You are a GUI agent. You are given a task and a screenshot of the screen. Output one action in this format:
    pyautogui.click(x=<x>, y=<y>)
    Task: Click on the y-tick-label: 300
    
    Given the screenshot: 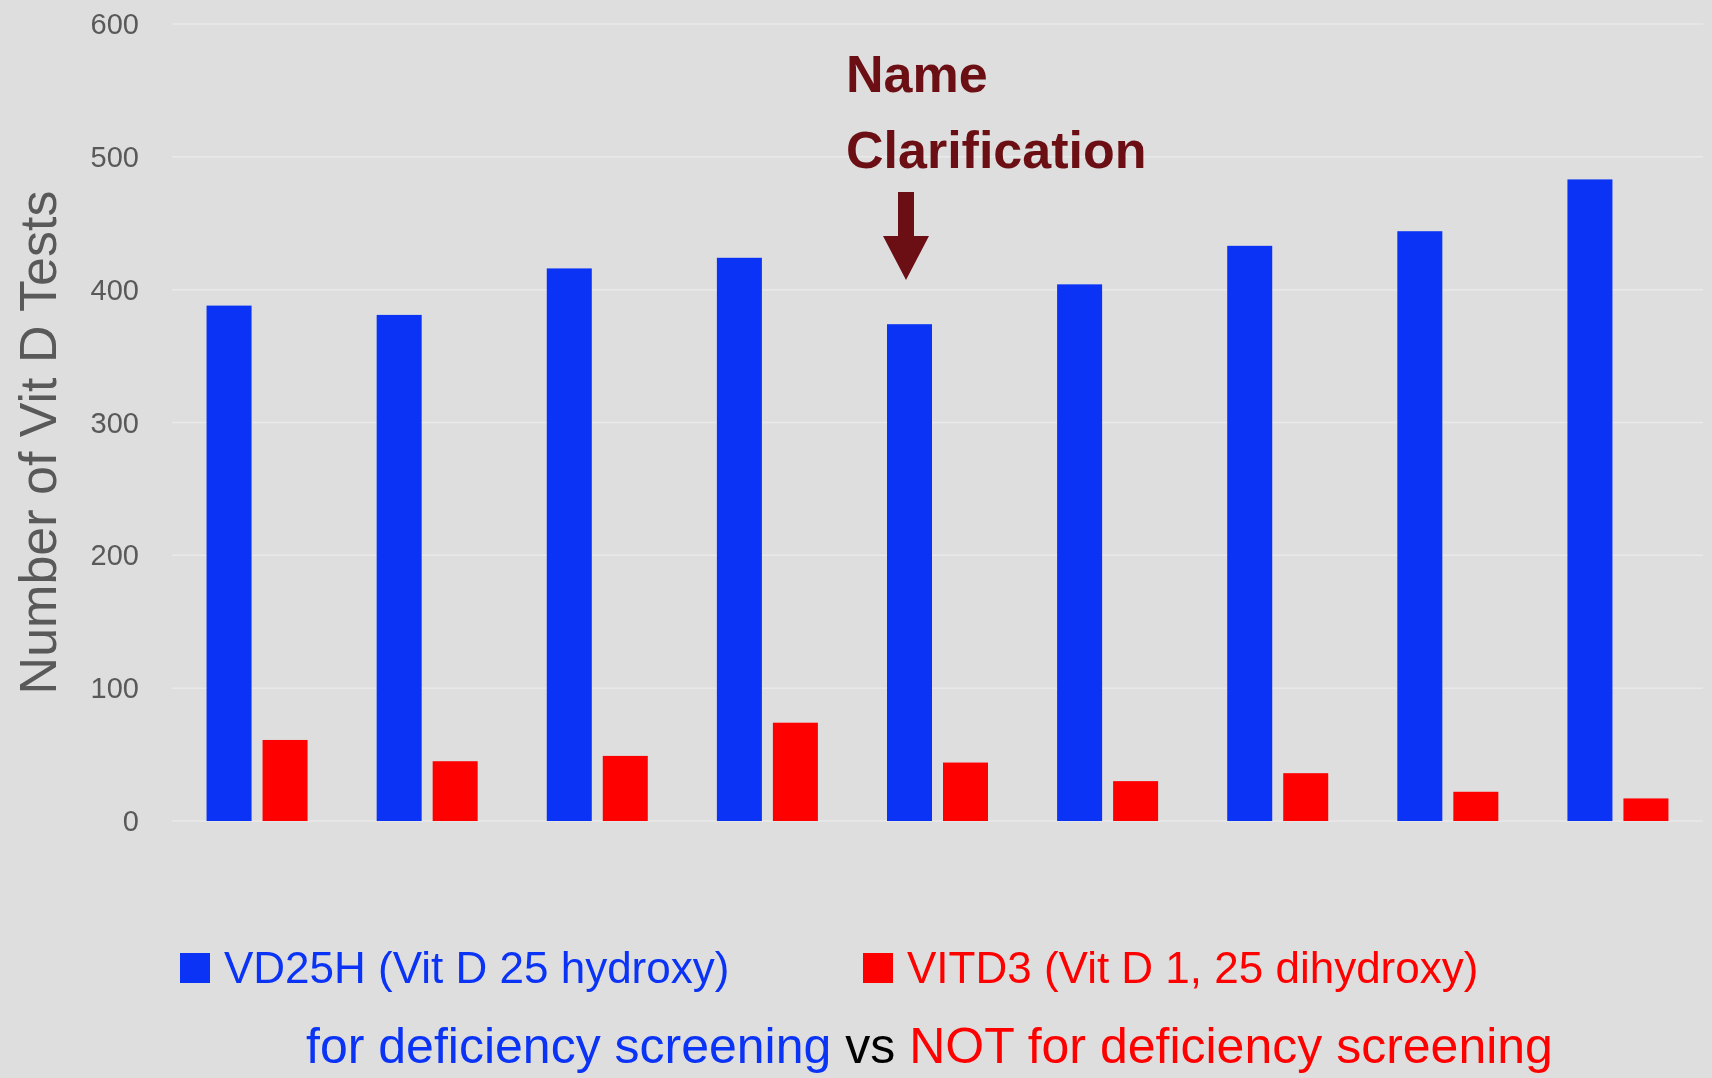 What is the action you would take?
    pyautogui.click(x=114, y=422)
    